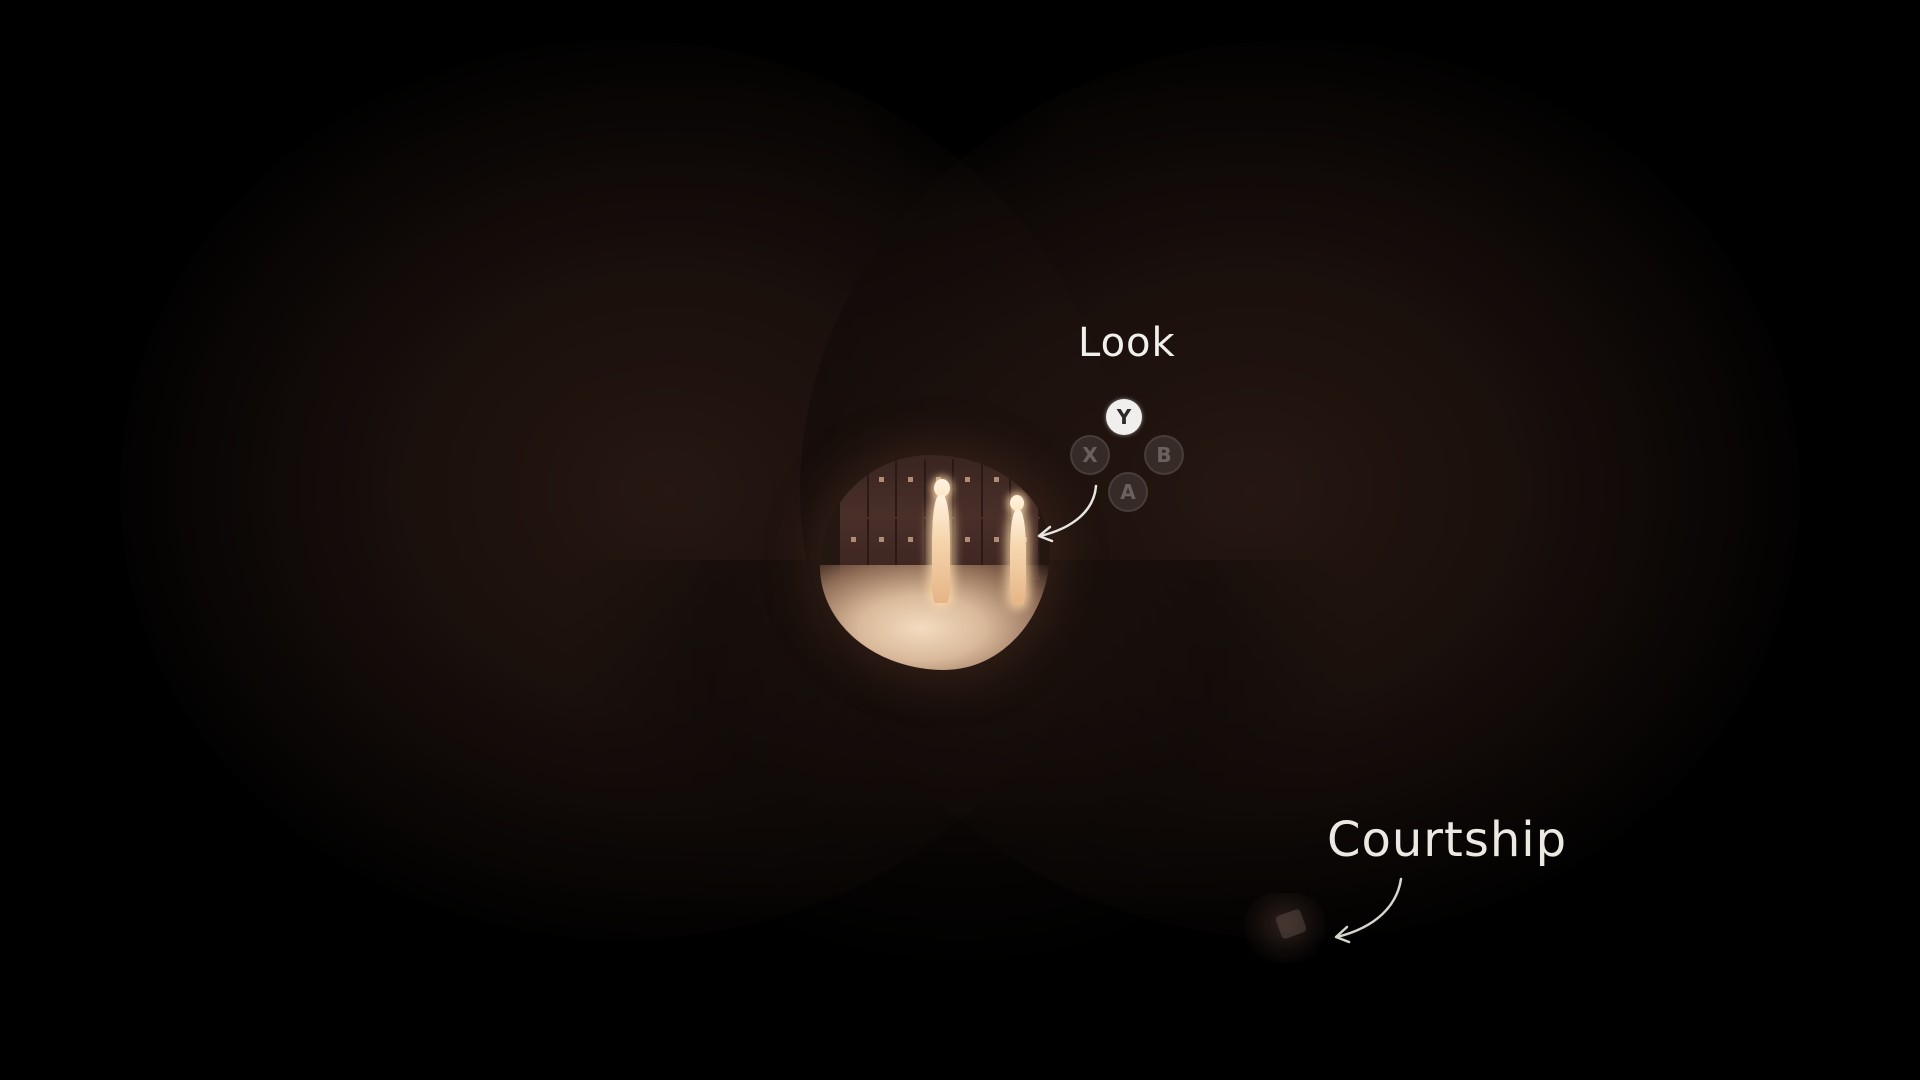 This screenshot has height=1080, width=1920. What do you see at coordinates (1128, 492) in the screenshot?
I see `a-button: A` at bounding box center [1128, 492].